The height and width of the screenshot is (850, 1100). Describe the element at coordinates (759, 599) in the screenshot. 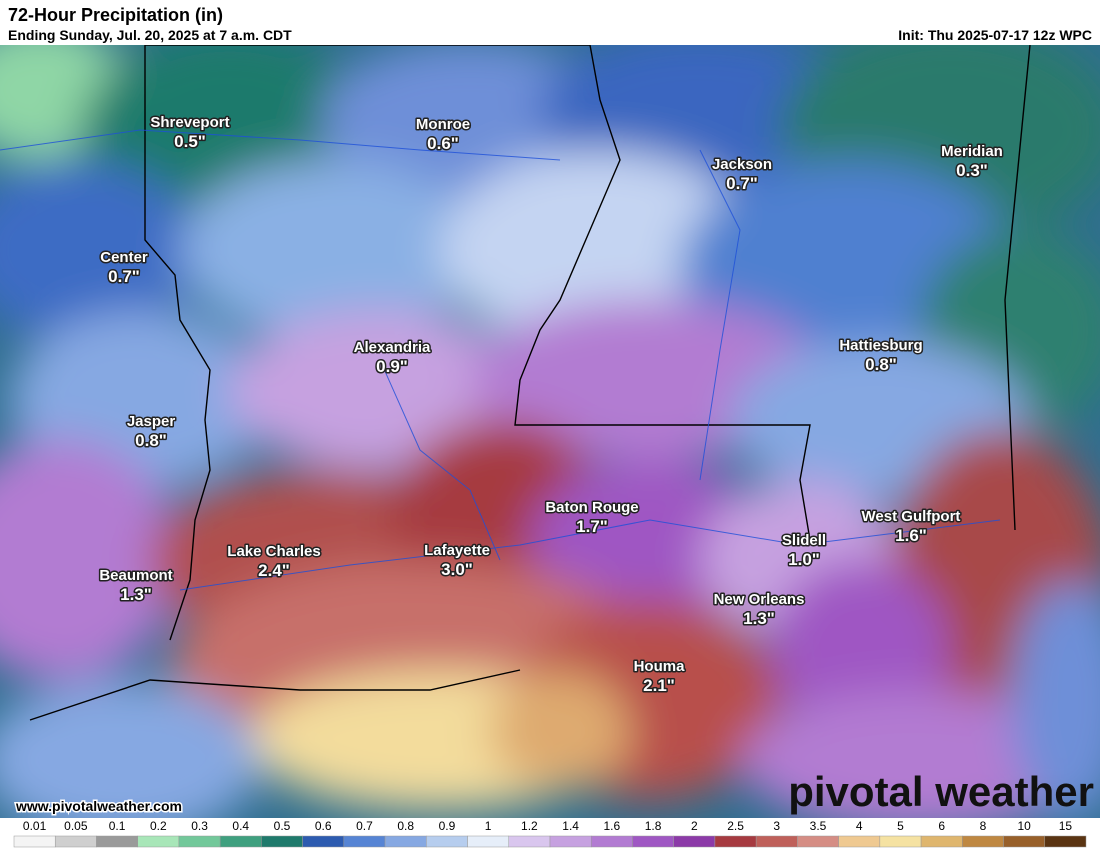

I see `city-name: New Orleans` at that location.